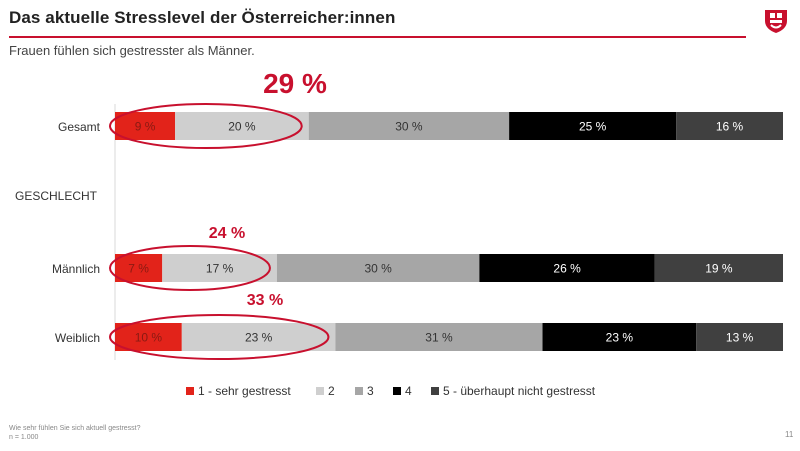 This screenshot has height=451, width=800. Describe the element at coordinates (295, 83) in the screenshot. I see `highlight-label: 29 %` at that location.